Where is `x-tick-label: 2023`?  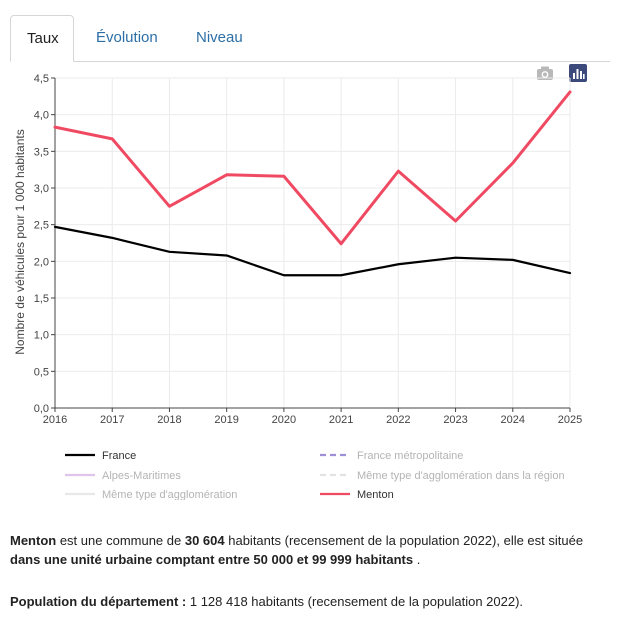 x-tick-label: 2023 is located at coordinates (455, 420).